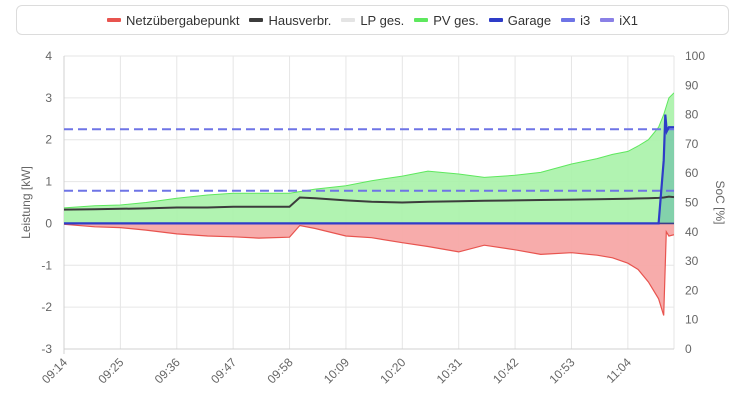 The image size is (741, 404). Describe the element at coordinates (48, 98) in the screenshot. I see `y-tick-label: 3` at that location.